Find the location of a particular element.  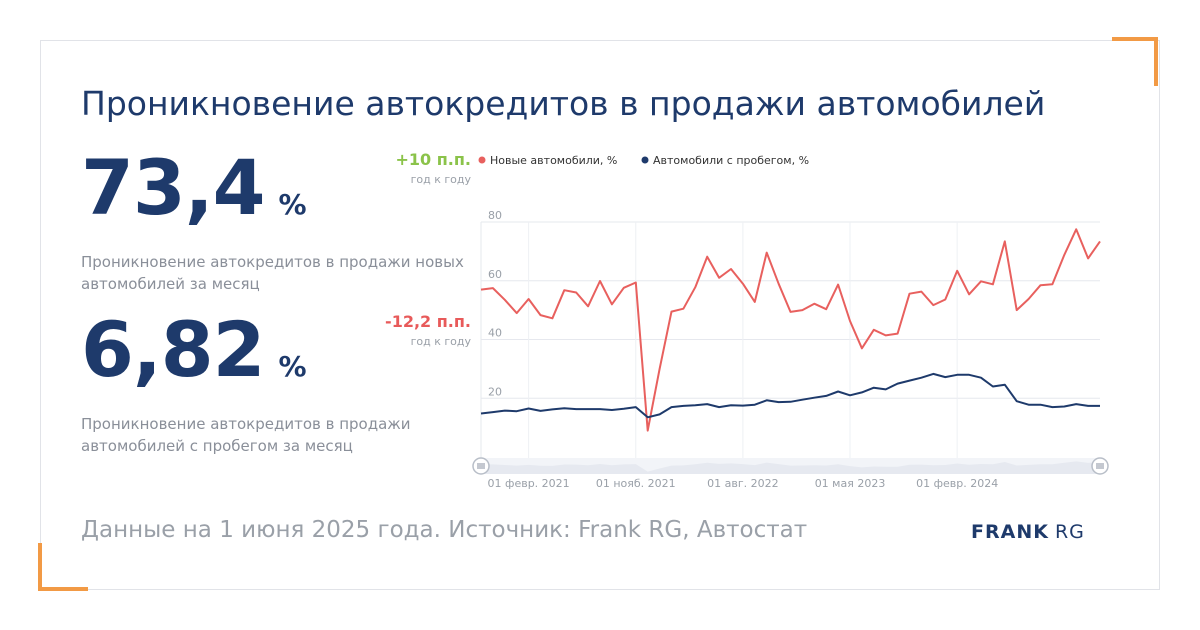

navigator-handle-right is located at coordinates (1100, 466).